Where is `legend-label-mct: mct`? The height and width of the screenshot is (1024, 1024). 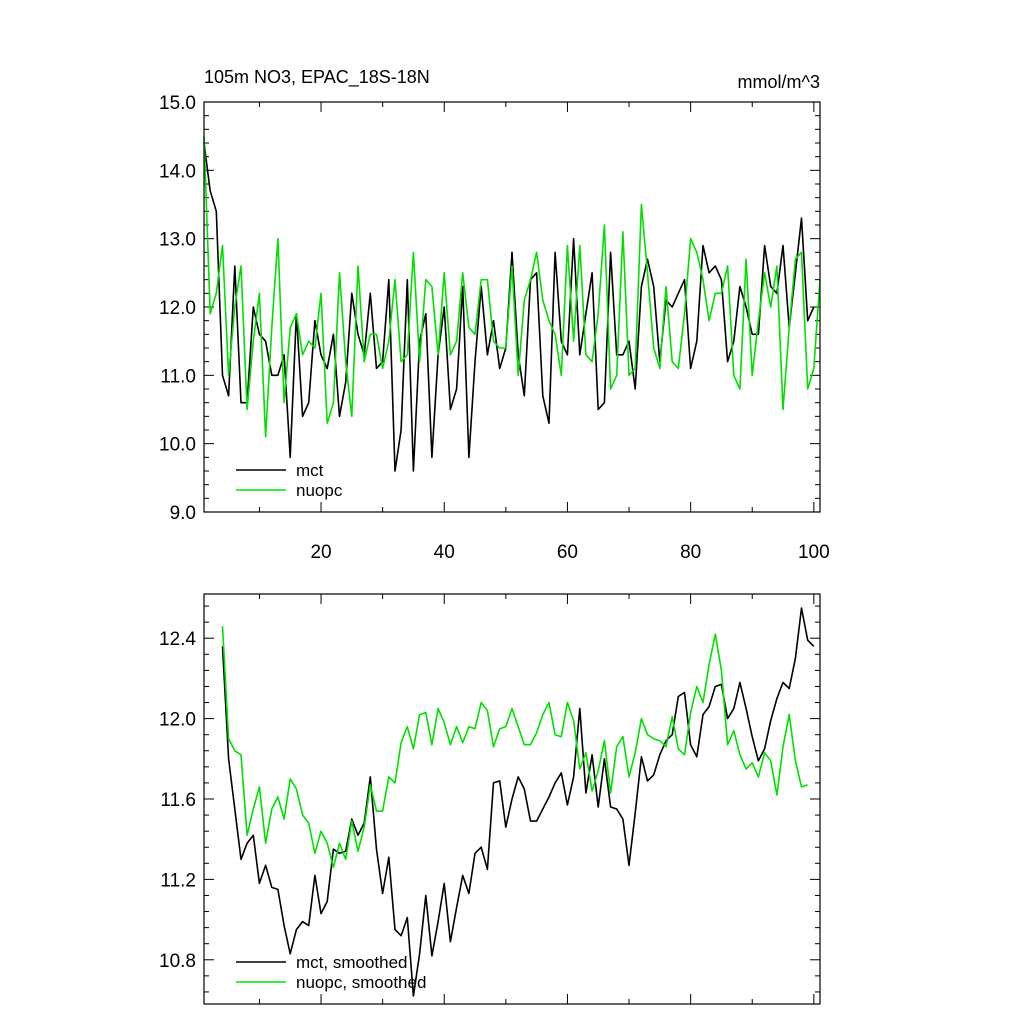
legend-label-mct: mct is located at coordinates (310, 470).